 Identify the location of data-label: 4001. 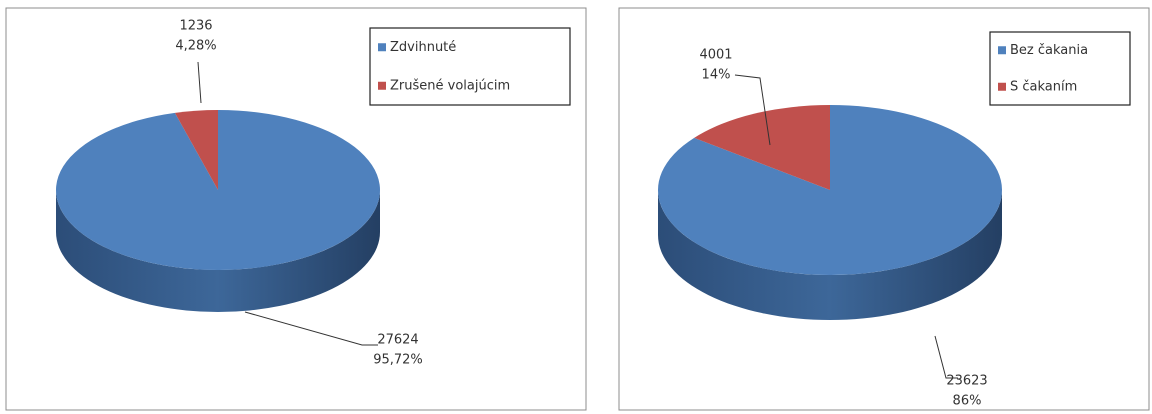
(715, 55).